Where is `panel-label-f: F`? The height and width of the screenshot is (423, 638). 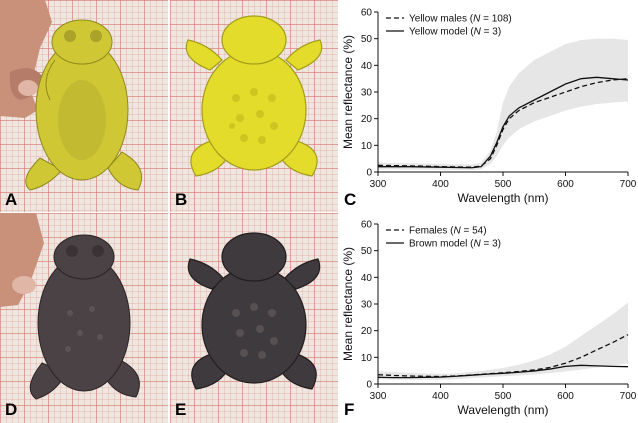
panel-label-f: F is located at coordinates (349, 409).